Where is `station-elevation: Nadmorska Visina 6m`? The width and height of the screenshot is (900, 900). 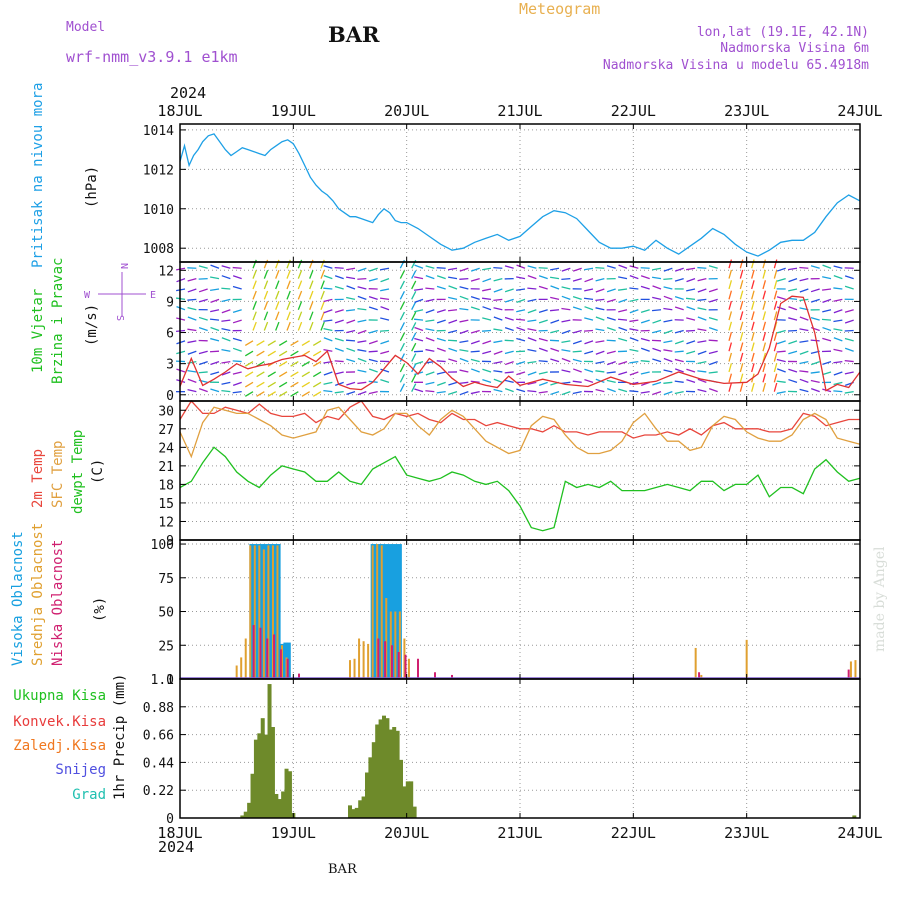
station-elevation: Nadmorska Visina 6m is located at coordinates (794, 48).